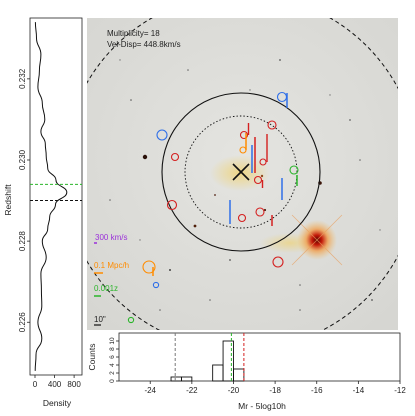 This screenshot has width=415, height=416. Describe the element at coordinates (35, 384) in the screenshot. I see `density-tick-label: 0` at that location.